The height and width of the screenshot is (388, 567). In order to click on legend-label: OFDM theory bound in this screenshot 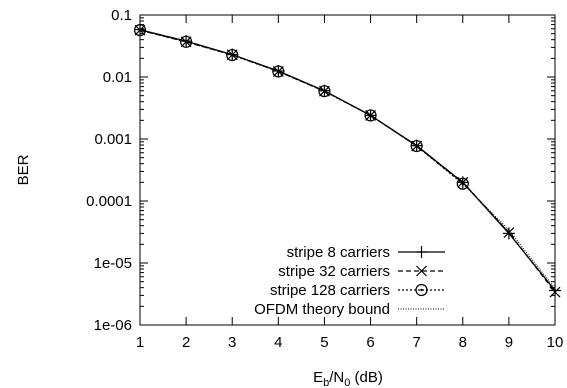, I will do `click(322, 309)`.